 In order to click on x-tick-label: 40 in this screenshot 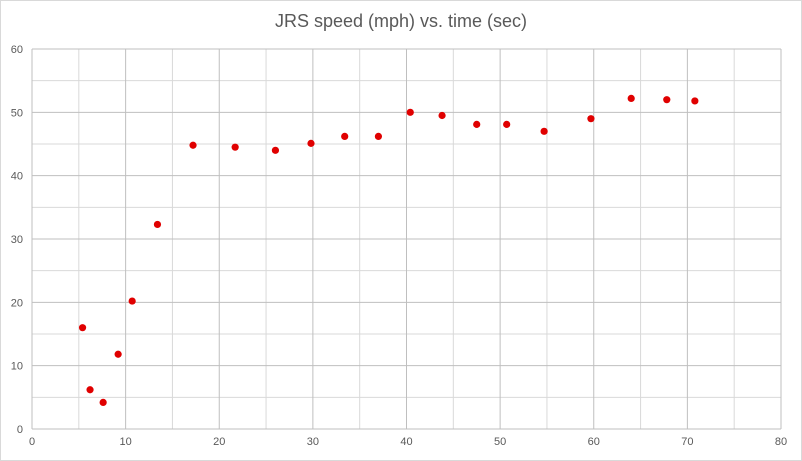, I will do `click(406, 442)`.